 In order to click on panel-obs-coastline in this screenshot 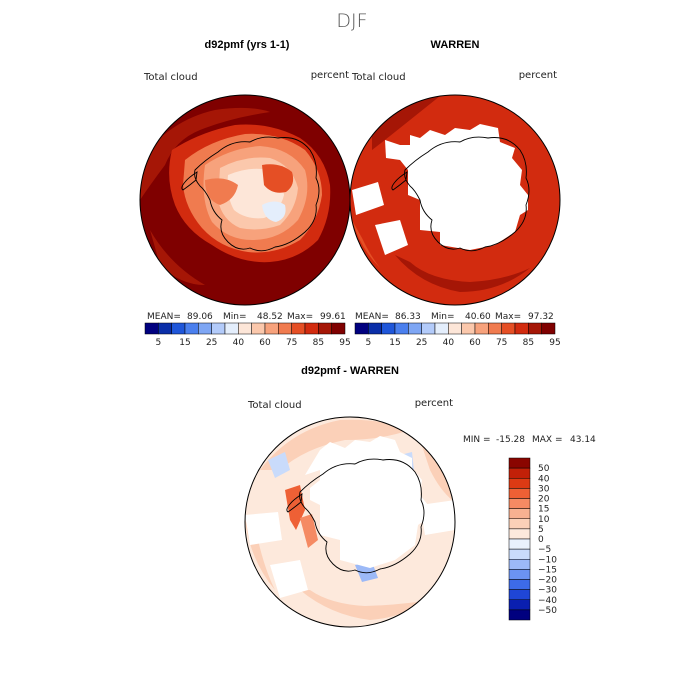, I will do `click(467, 194)`.